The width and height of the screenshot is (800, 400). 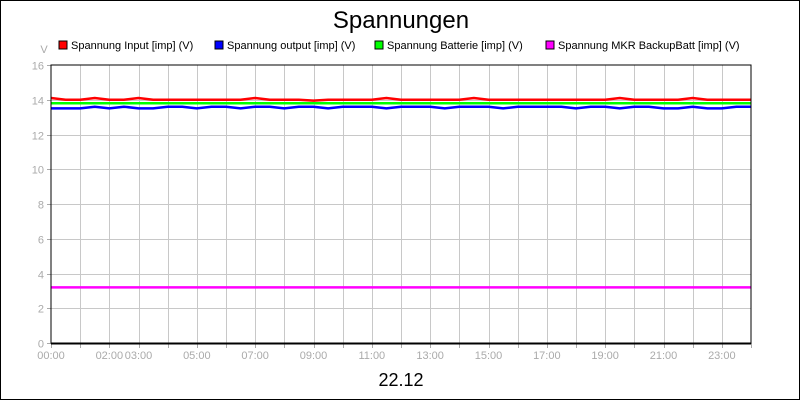 I want to click on y-tick-label: 2, so click(x=41, y=310).